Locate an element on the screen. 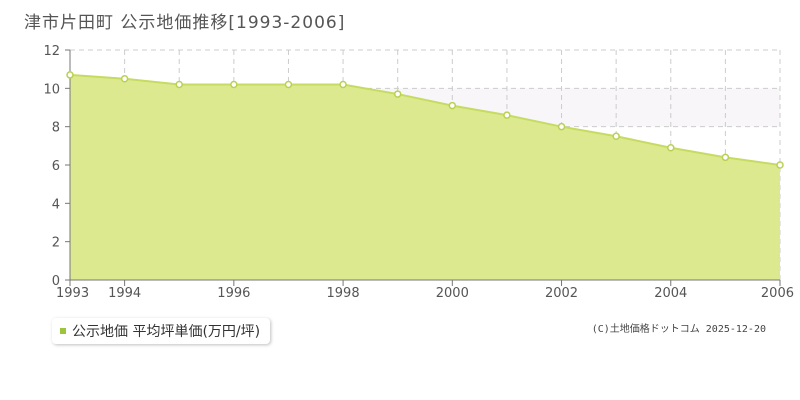 Image resolution: width=800 pixels, height=400 pixels. y-tick-label: 2 is located at coordinates (56, 243).